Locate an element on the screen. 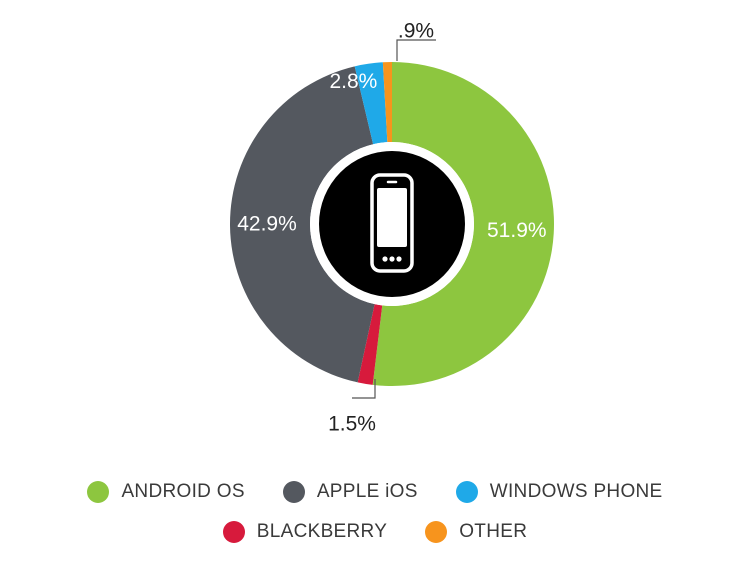 The height and width of the screenshot is (573, 750). slice-label-blackberry: 1.5% is located at coordinates (352, 424).